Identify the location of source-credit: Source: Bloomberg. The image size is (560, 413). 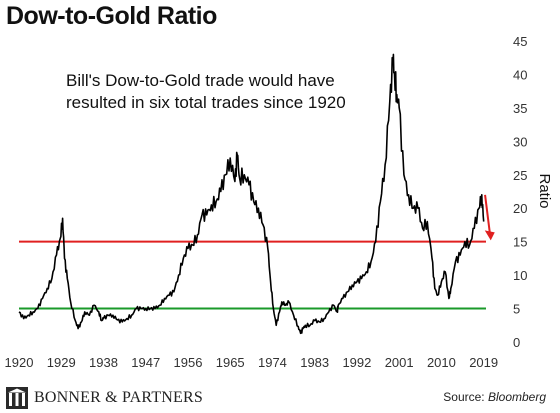
(494, 397).